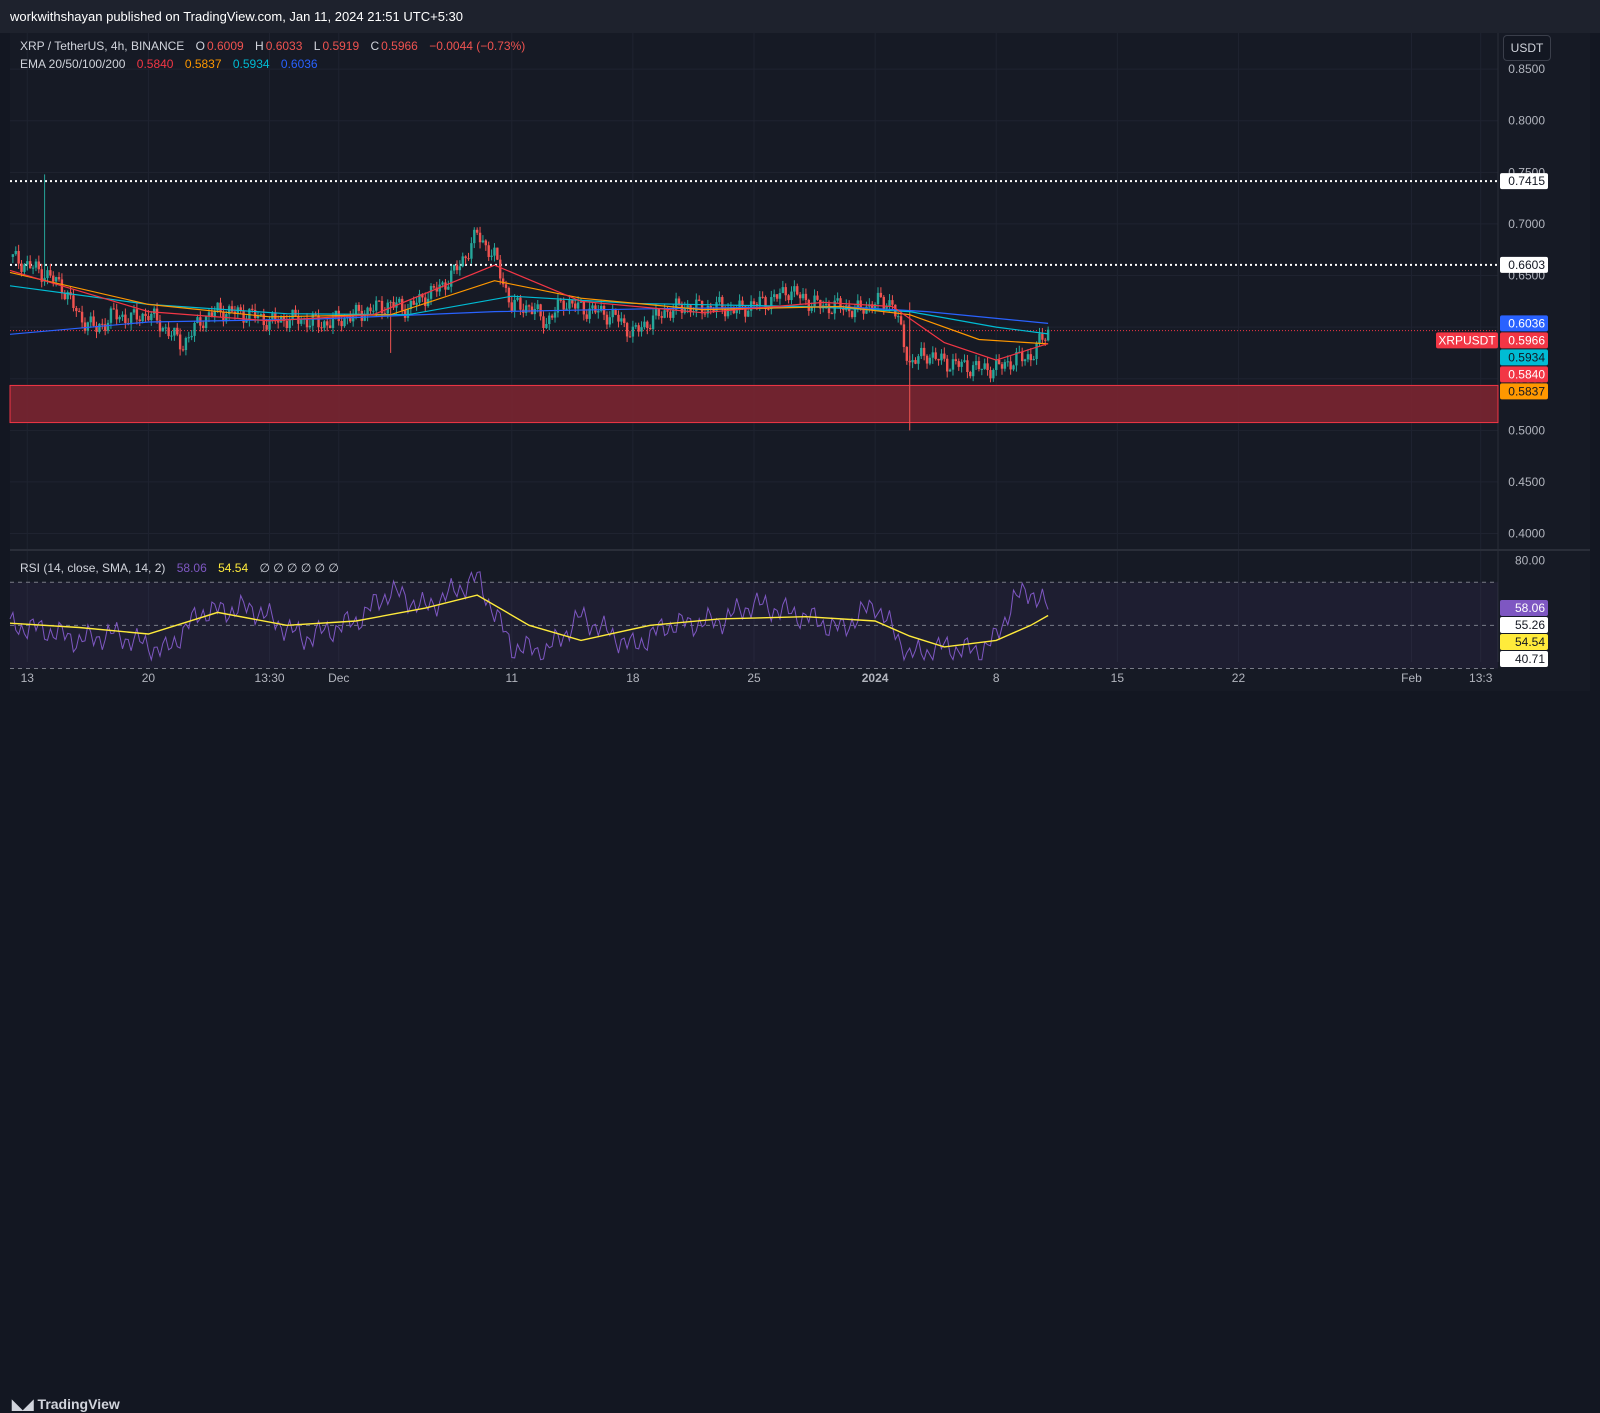  I want to click on price-tick-label: 0.7000, so click(1526, 224).